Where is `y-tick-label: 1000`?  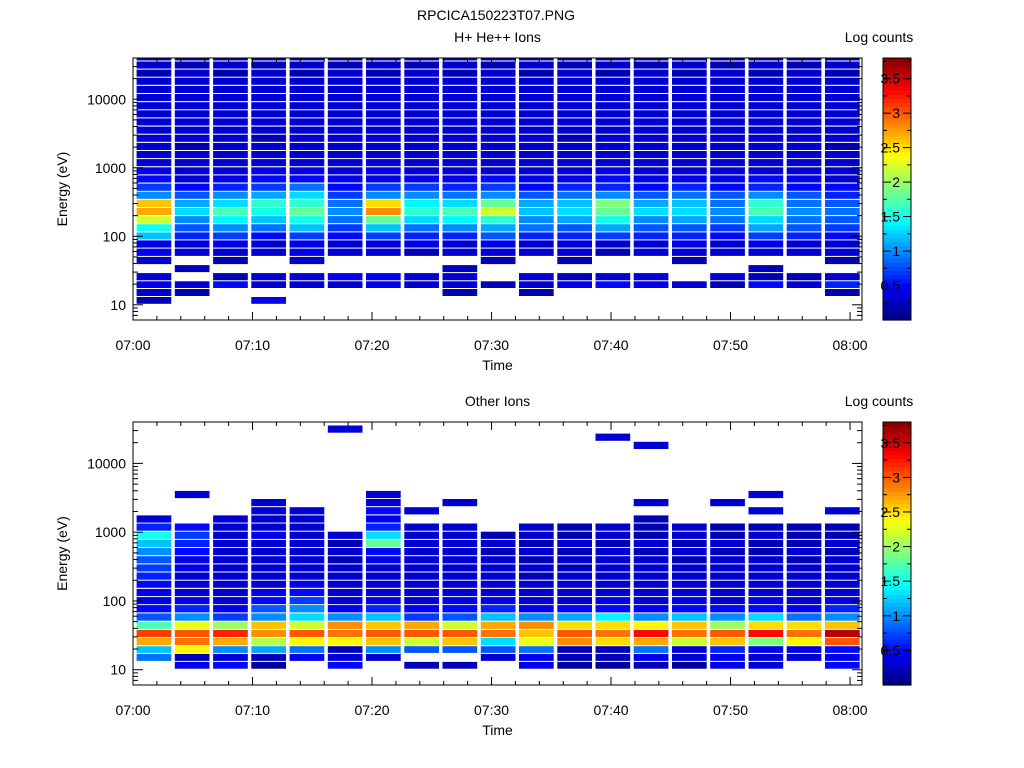 y-tick-label: 1000 is located at coordinates (110, 168).